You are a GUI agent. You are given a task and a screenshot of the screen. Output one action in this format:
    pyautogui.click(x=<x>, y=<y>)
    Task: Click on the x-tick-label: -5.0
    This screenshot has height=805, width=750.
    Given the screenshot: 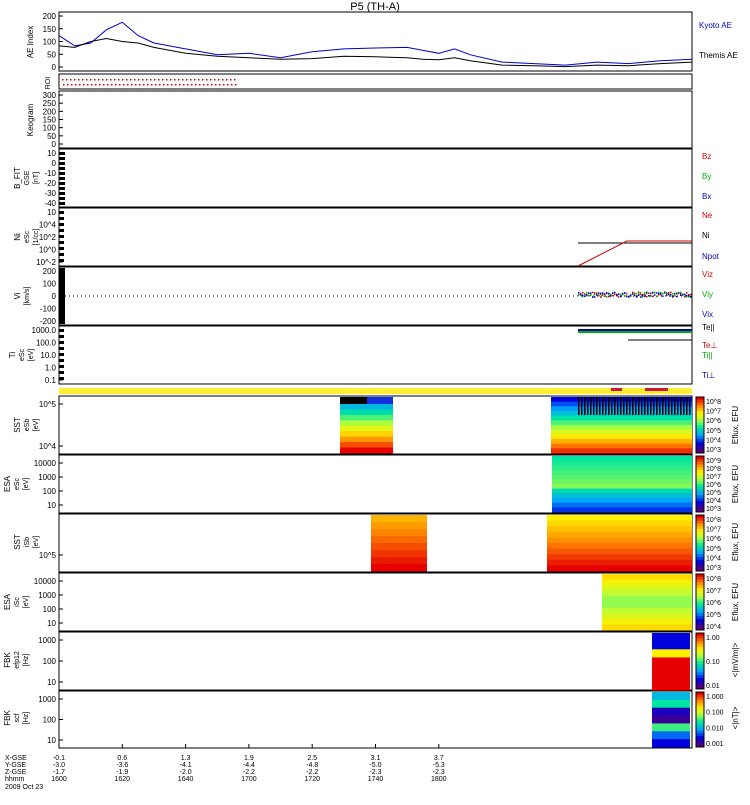 What is the action you would take?
    pyautogui.click(x=375, y=765)
    